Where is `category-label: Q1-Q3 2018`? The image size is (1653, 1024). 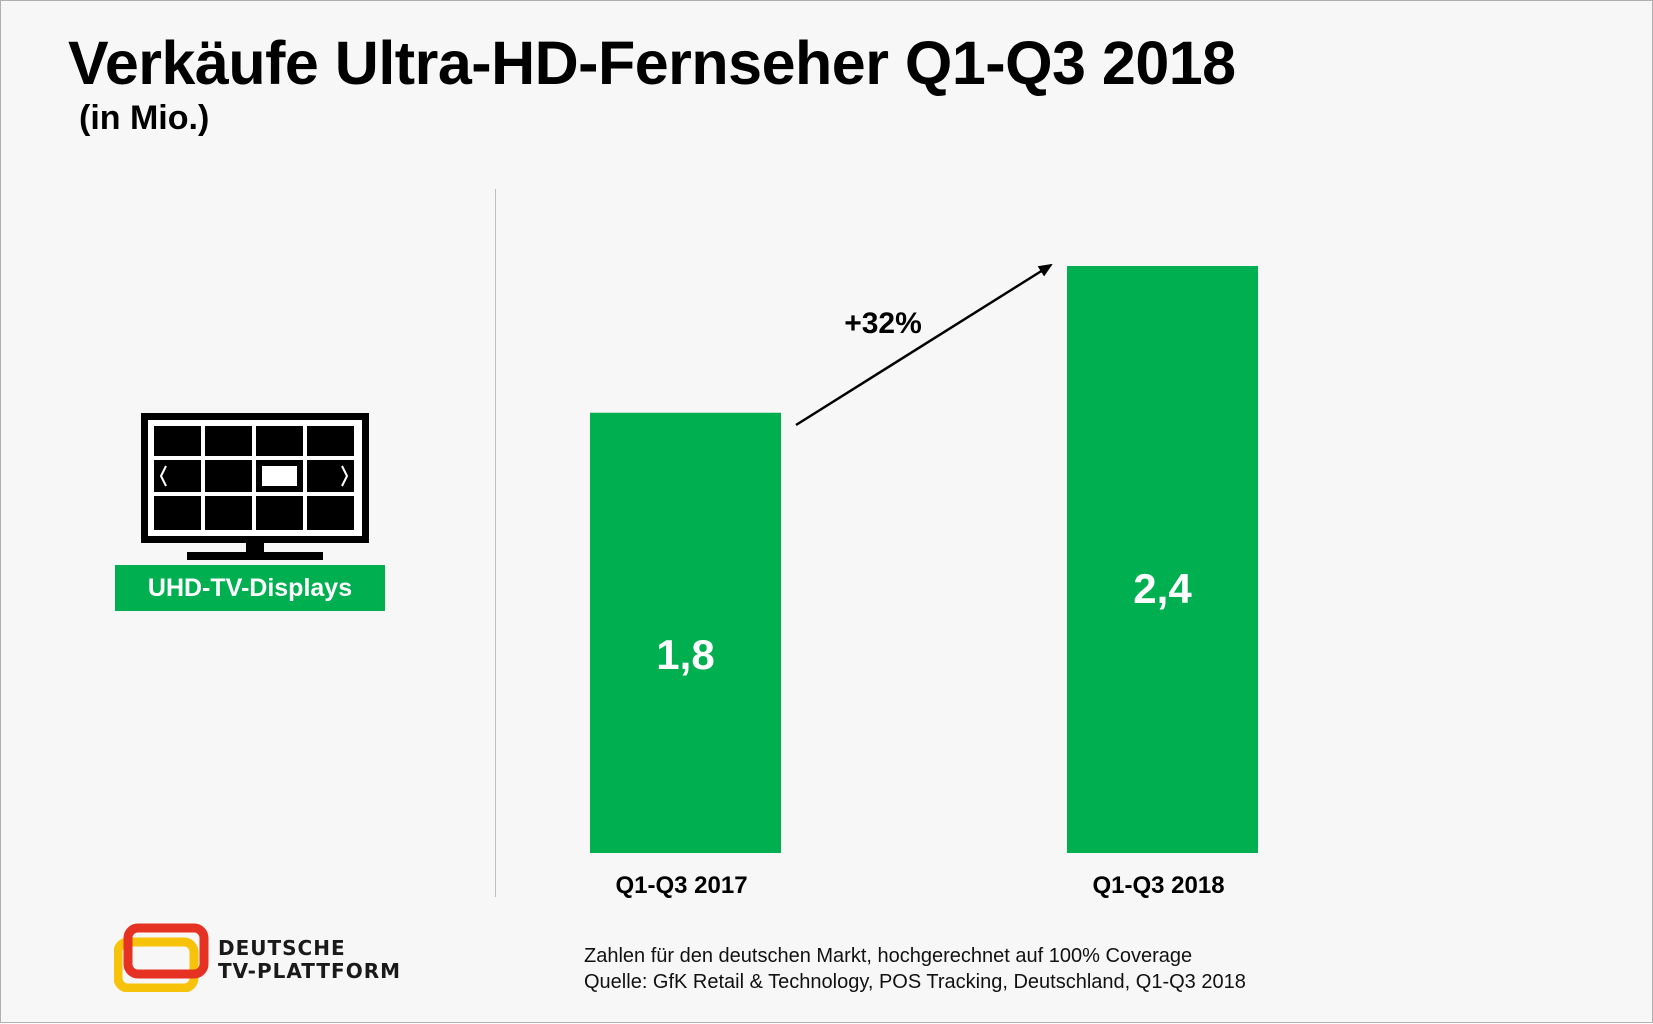 category-label: Q1-Q3 2018 is located at coordinates (1158, 885).